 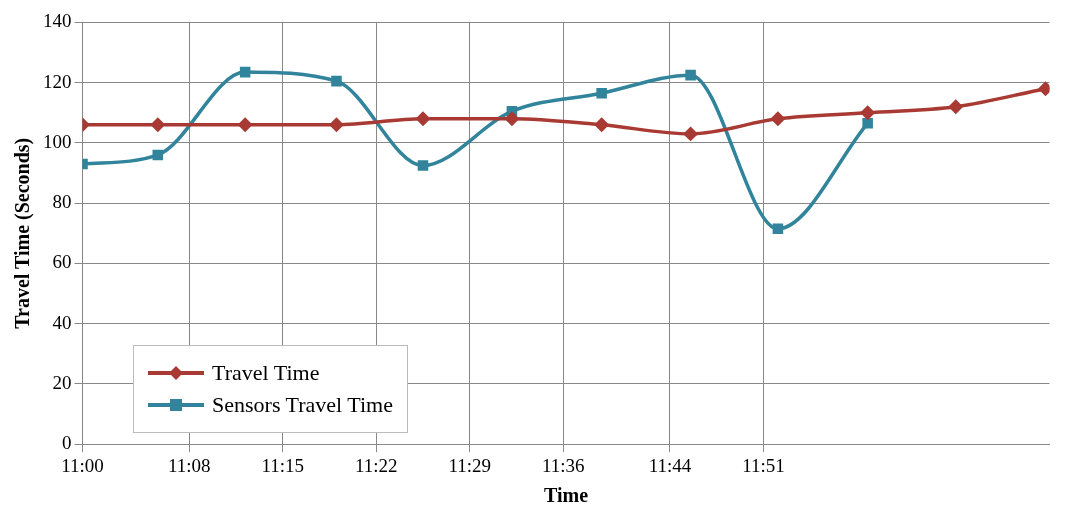 I want to click on x-axis-title: Time, so click(x=566, y=495).